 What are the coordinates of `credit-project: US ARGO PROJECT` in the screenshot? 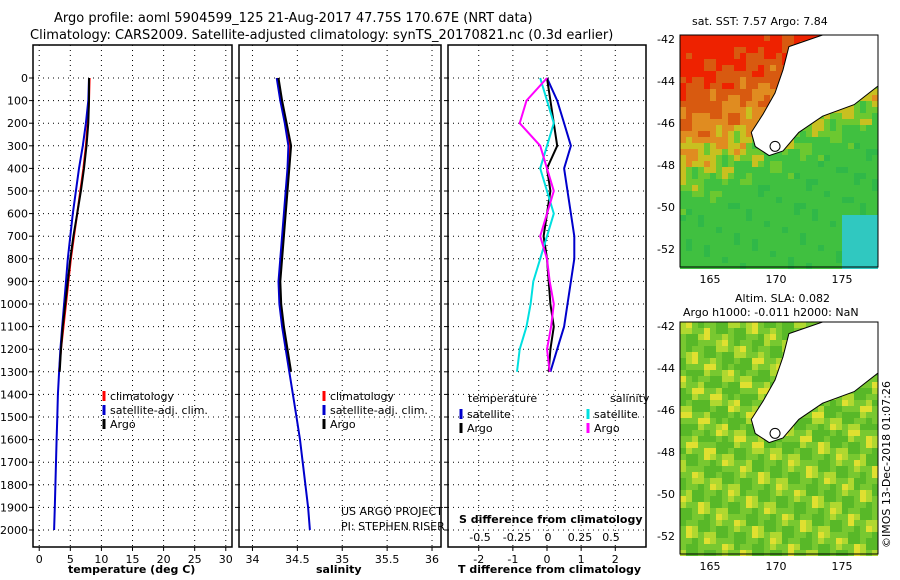 It's located at (392, 511).